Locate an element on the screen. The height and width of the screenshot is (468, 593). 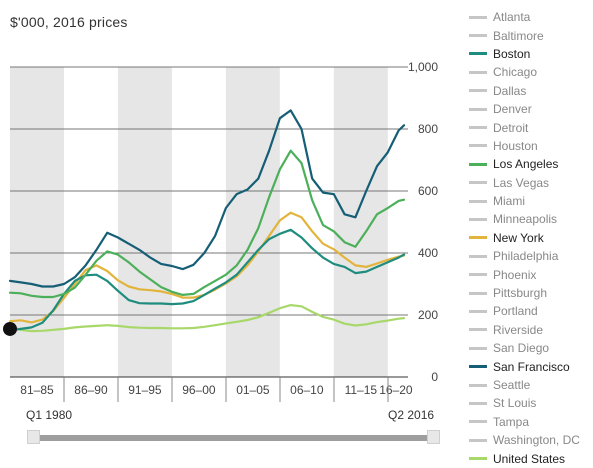
legend-item-las-vegas: Las Vegas is located at coordinates (524, 183).